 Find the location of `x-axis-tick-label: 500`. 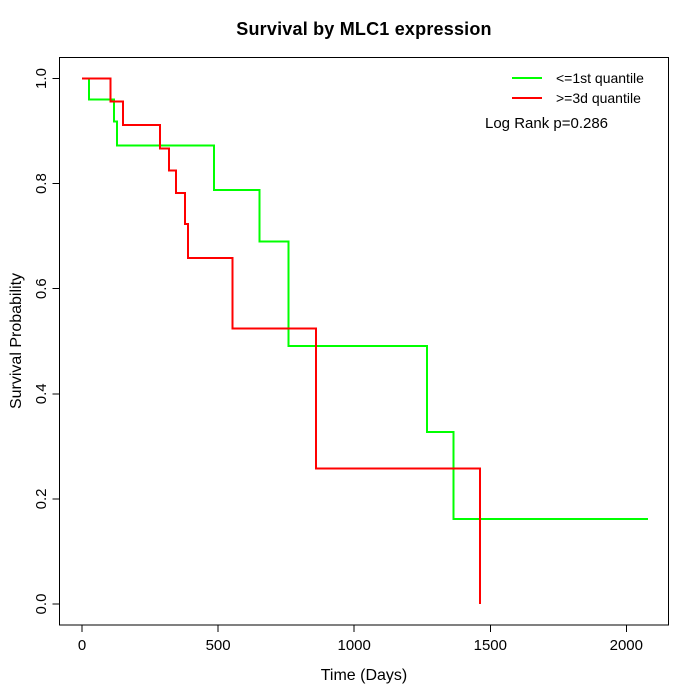

x-axis-tick-label: 500 is located at coordinates (218, 645).